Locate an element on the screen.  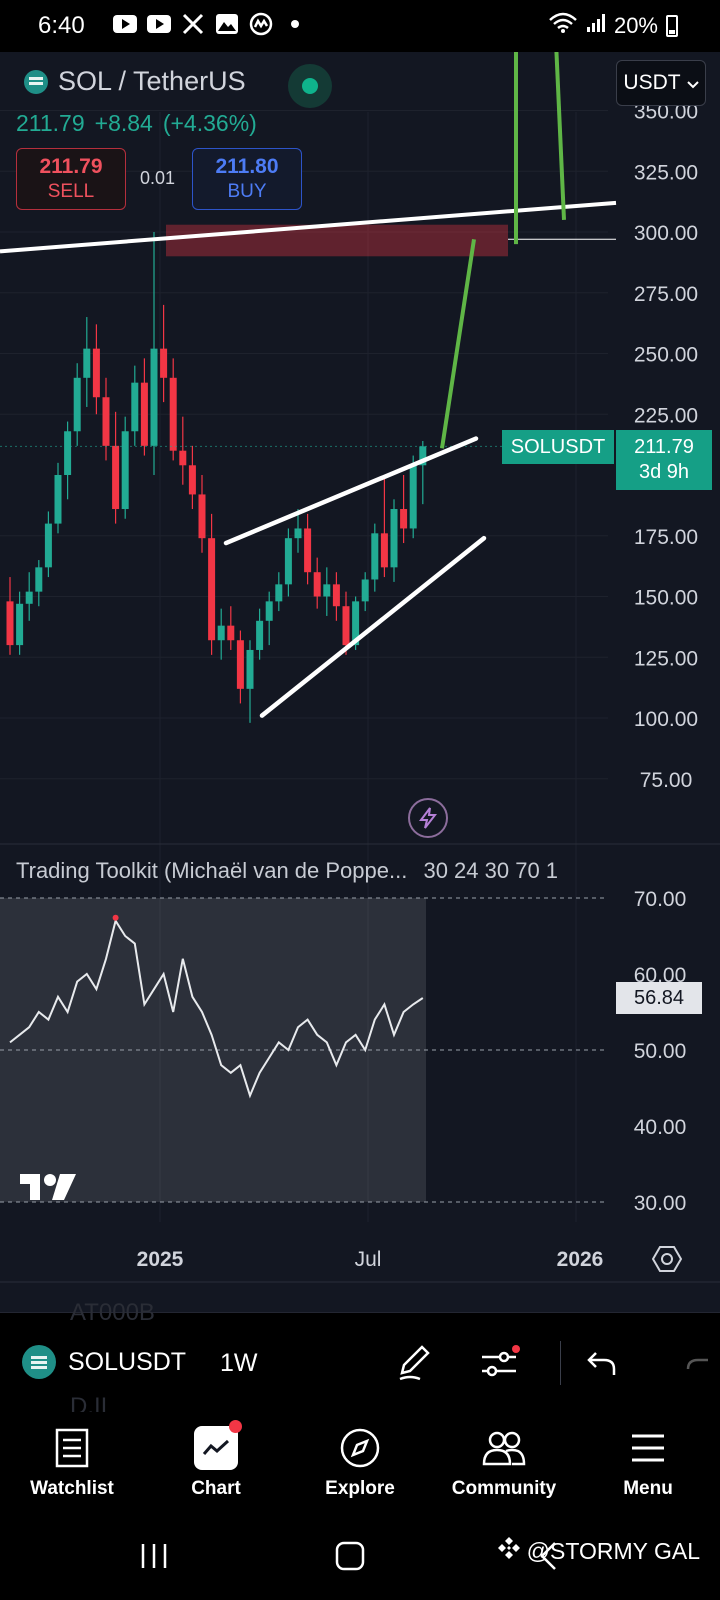
battery-label: 20% is located at coordinates (635, 25).